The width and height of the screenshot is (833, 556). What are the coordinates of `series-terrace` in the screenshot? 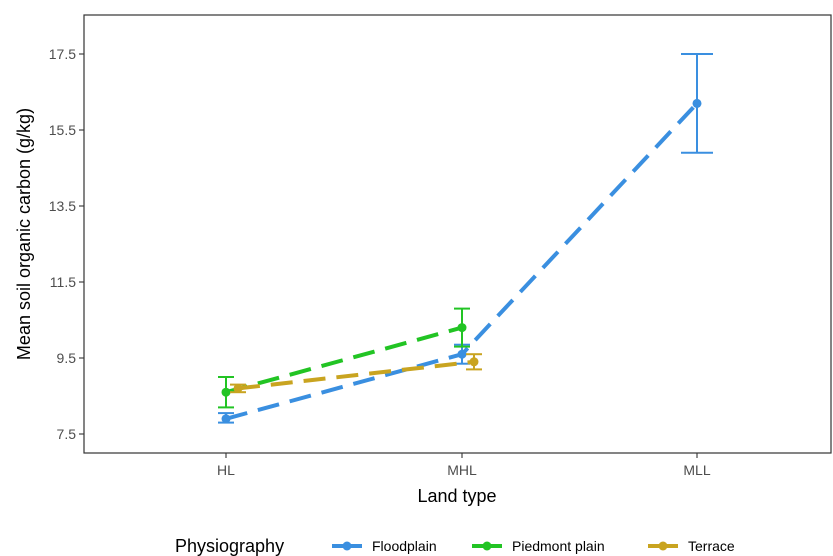 It's located at (356, 373).